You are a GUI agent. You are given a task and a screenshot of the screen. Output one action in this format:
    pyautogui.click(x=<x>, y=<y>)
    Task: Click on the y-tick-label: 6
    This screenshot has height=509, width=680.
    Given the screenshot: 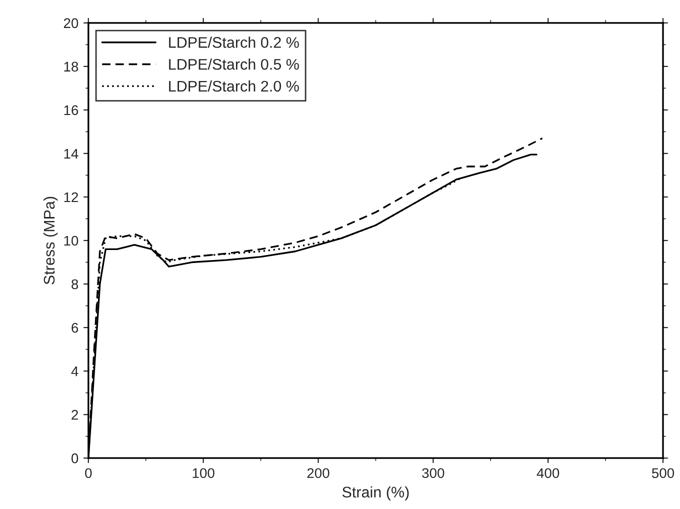 What is the action you would take?
    pyautogui.click(x=75, y=327)
    